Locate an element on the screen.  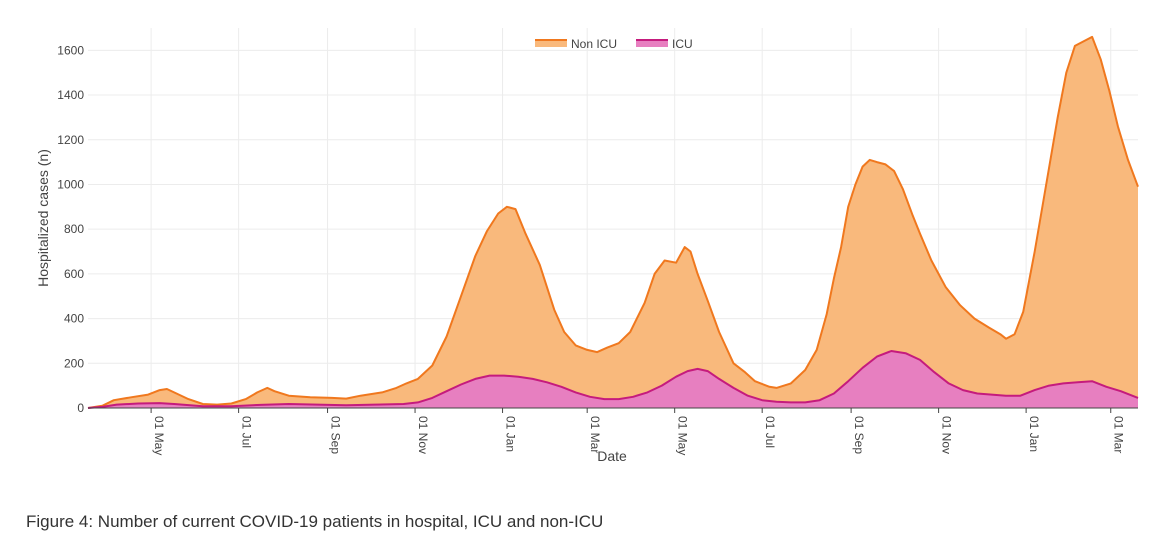
y-tick-label: 800 is located at coordinates (74, 229).